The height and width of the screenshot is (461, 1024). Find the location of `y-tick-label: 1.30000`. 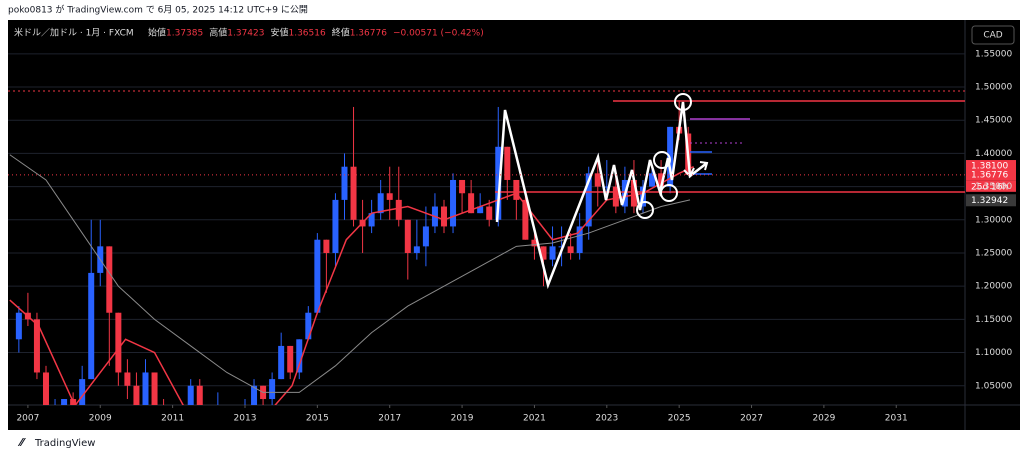

y-tick-label: 1.30000 is located at coordinates (993, 220).